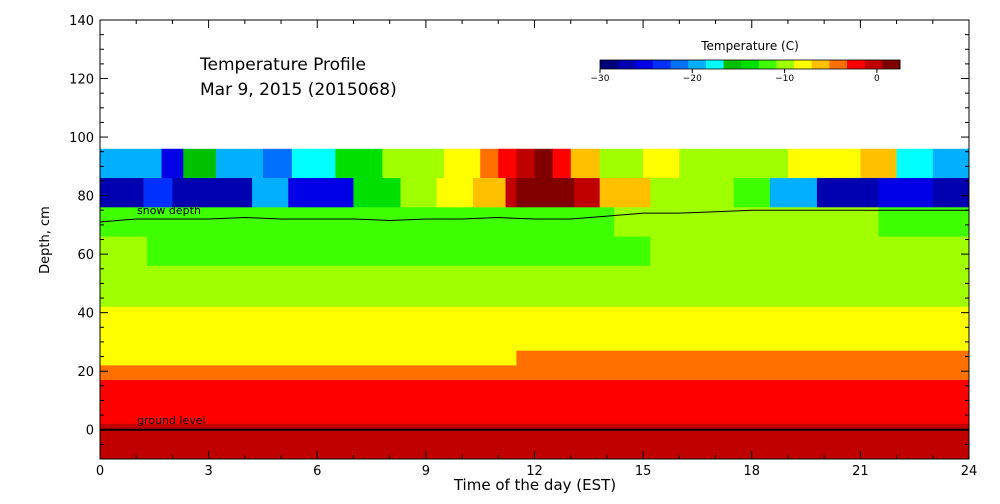 The height and width of the screenshot is (504, 1000). What do you see at coordinates (208, 471) in the screenshot?
I see `x-tick-label: 3` at bounding box center [208, 471].